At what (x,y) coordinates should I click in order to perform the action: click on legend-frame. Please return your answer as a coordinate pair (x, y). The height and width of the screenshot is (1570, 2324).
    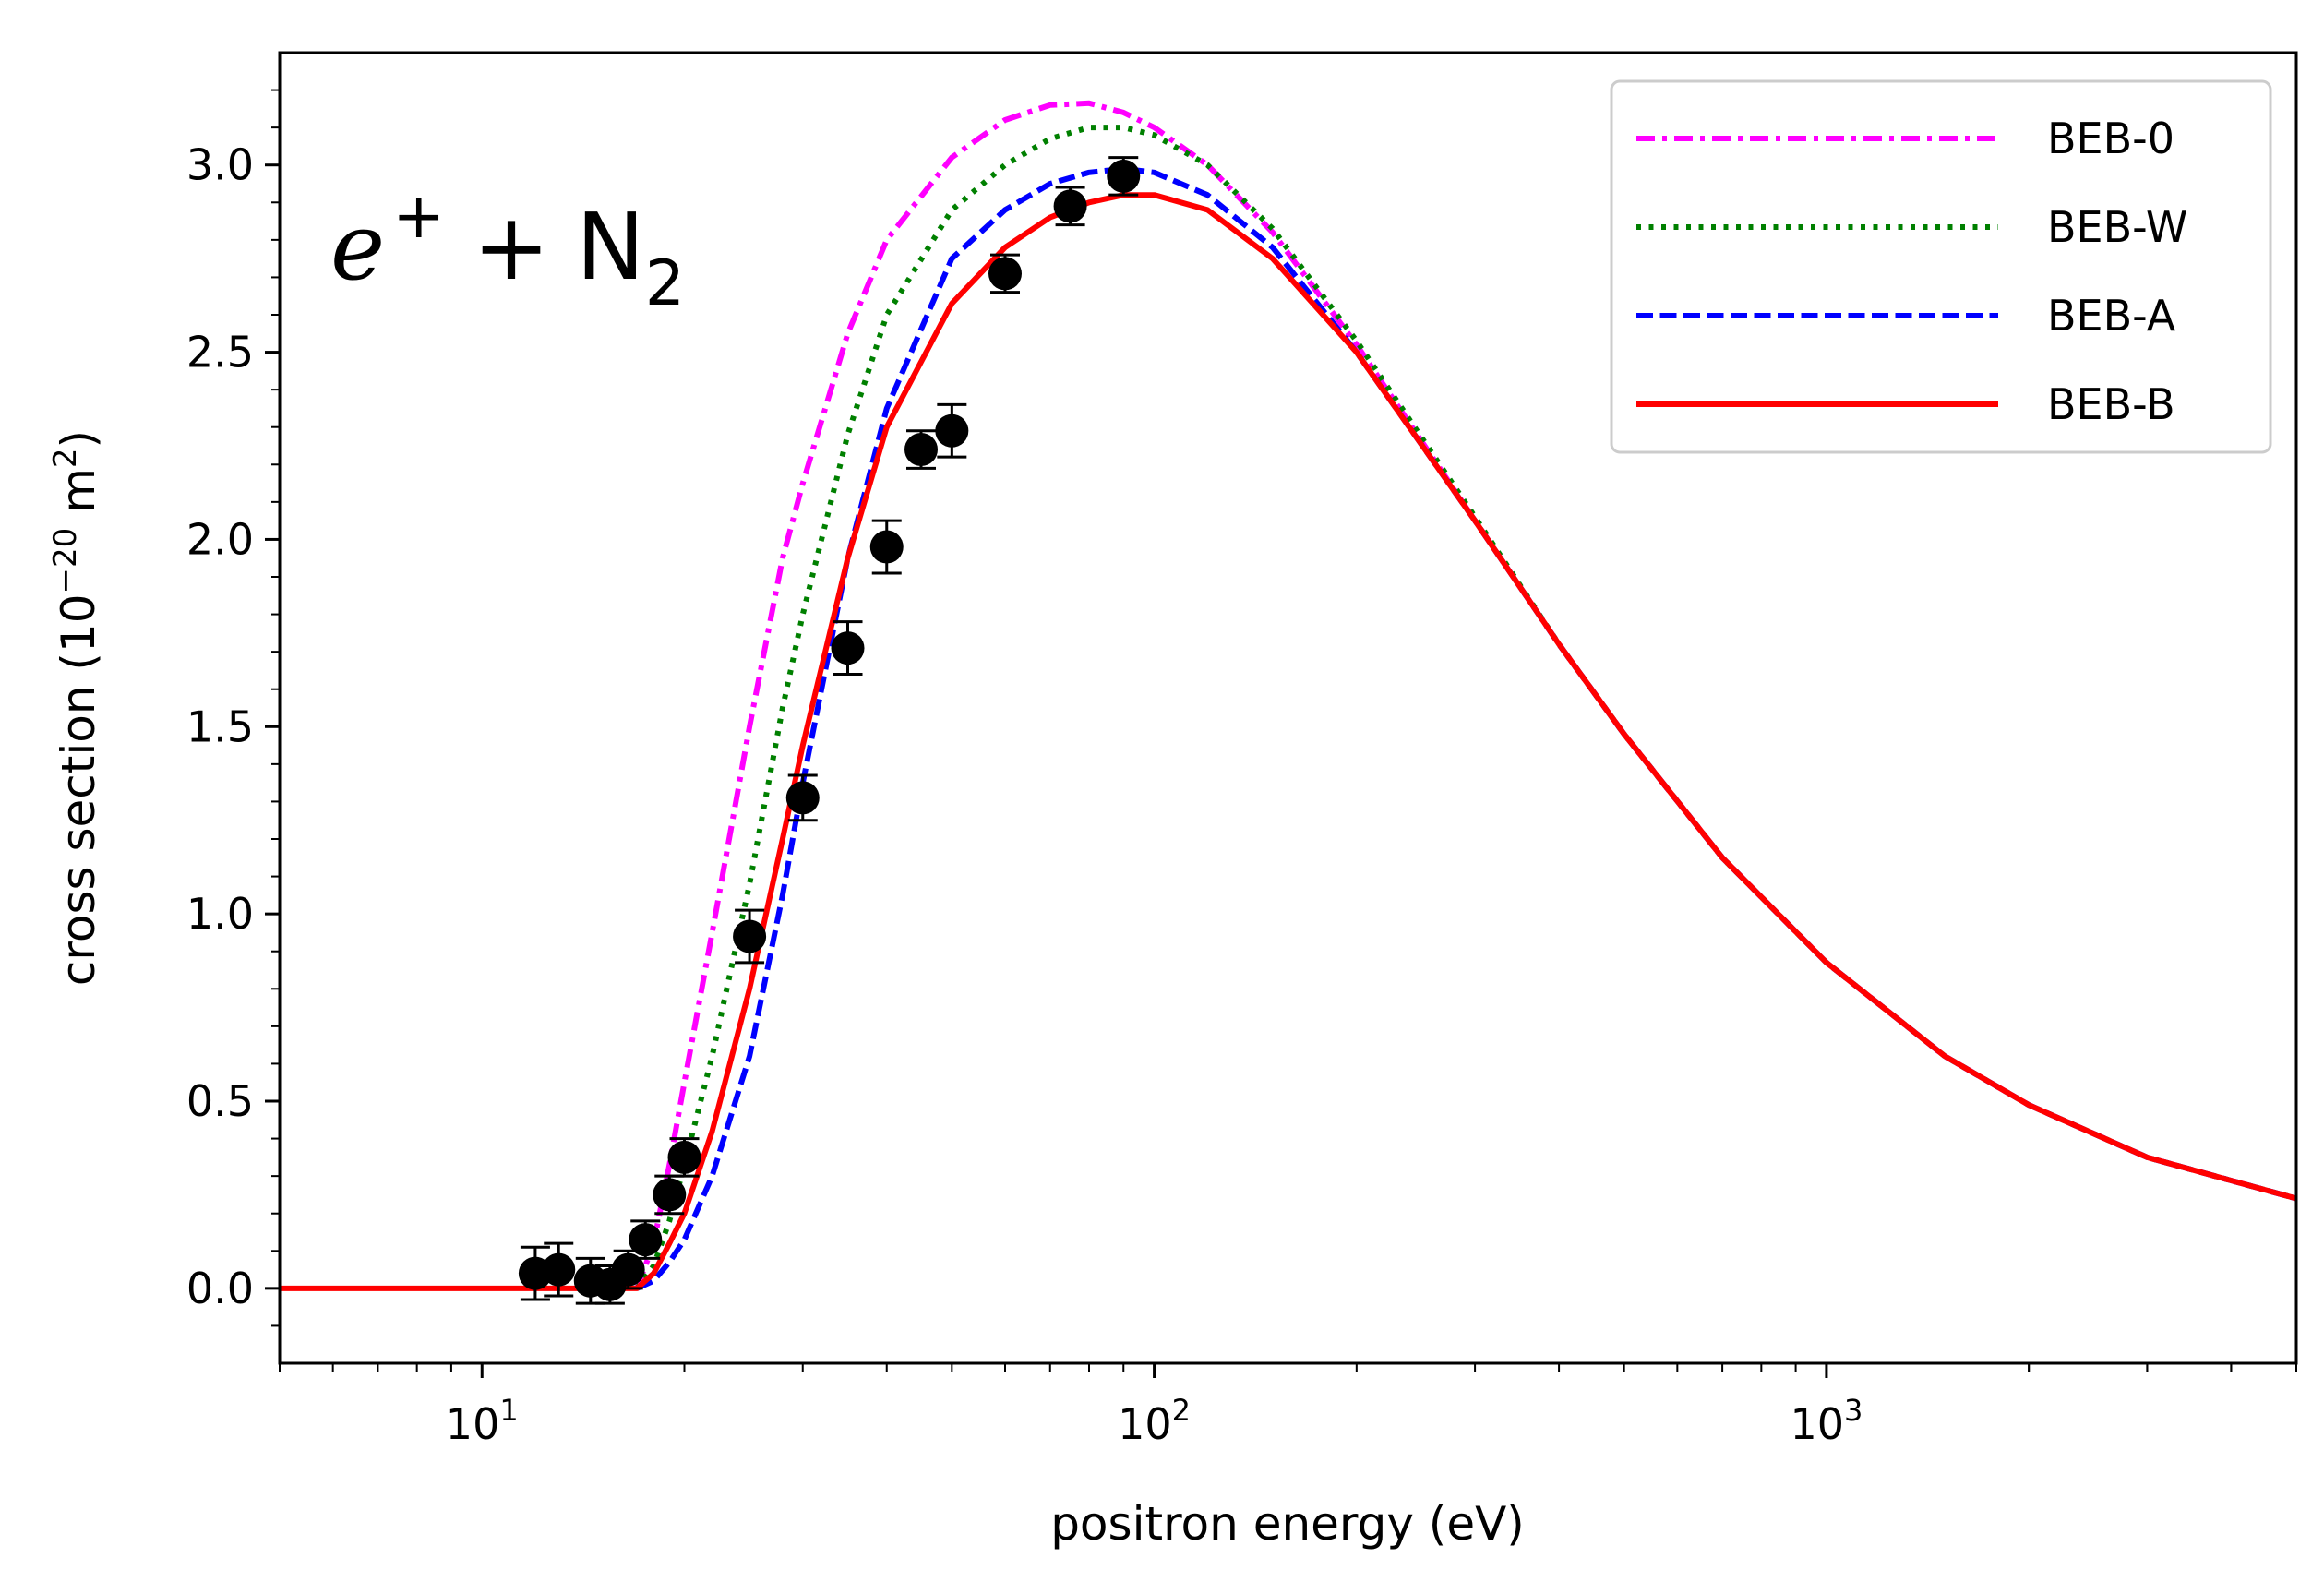
    Looking at the image, I should click on (1941, 266).